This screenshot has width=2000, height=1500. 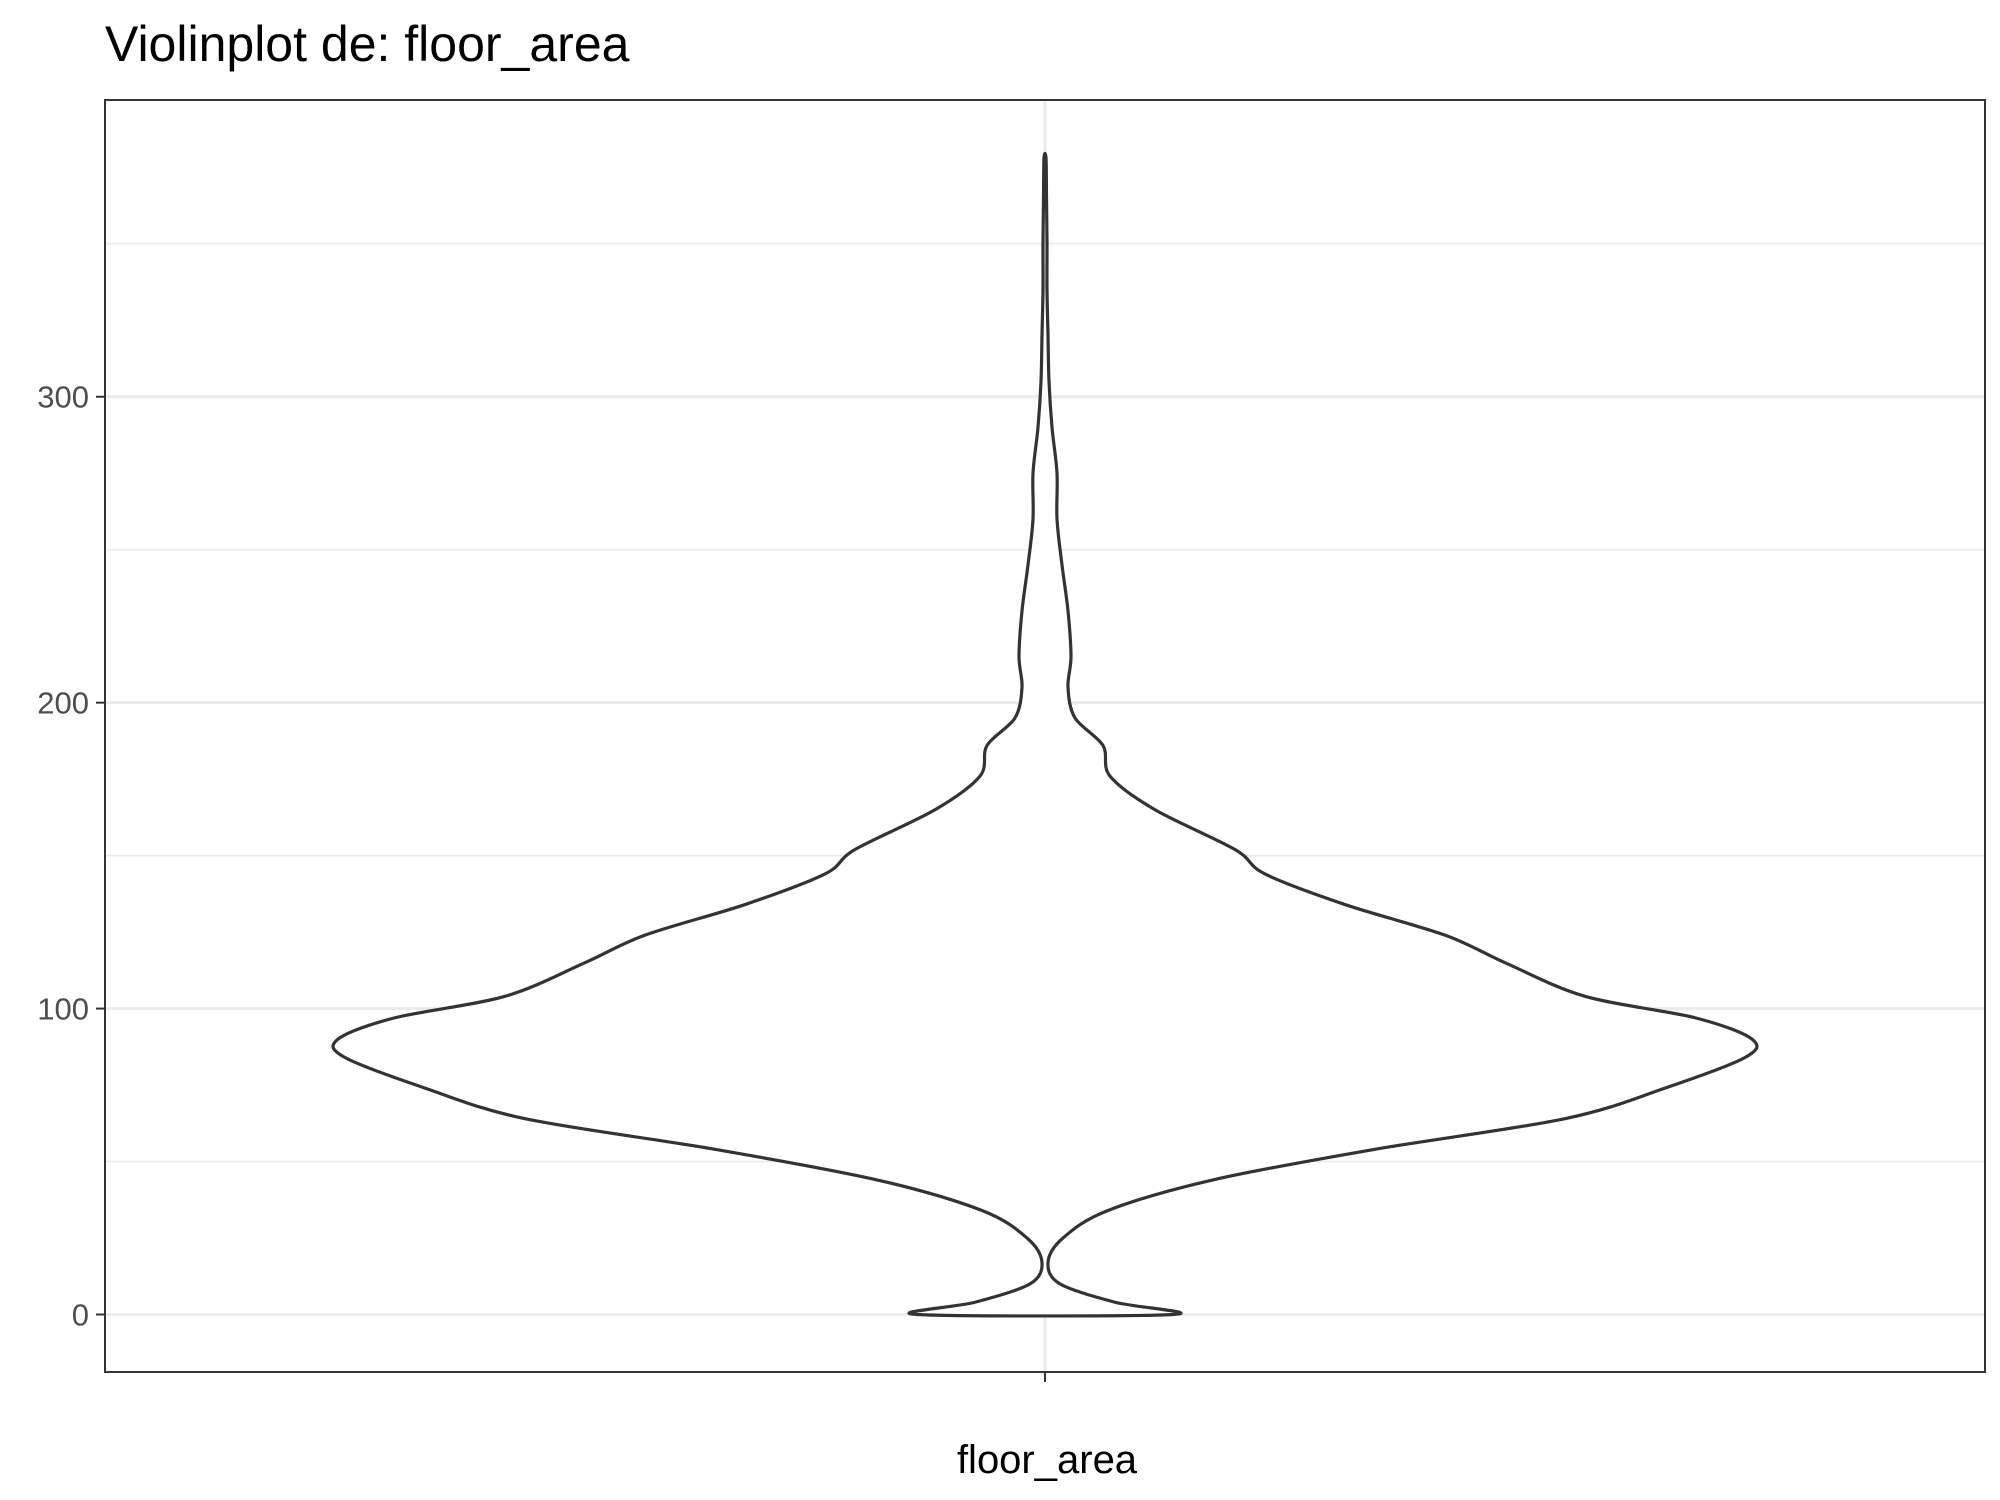 What do you see at coordinates (367, 44) in the screenshot?
I see `chart-title: Violinplot de: floor_area` at bounding box center [367, 44].